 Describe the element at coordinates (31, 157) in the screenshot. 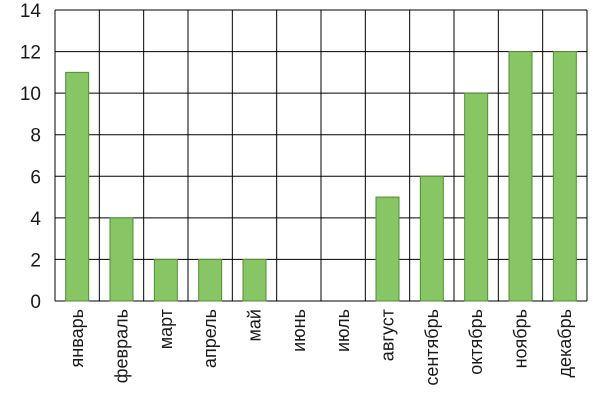

I see `y-axis-ticks: 0 2 4 6 8 10 12 14` at that location.